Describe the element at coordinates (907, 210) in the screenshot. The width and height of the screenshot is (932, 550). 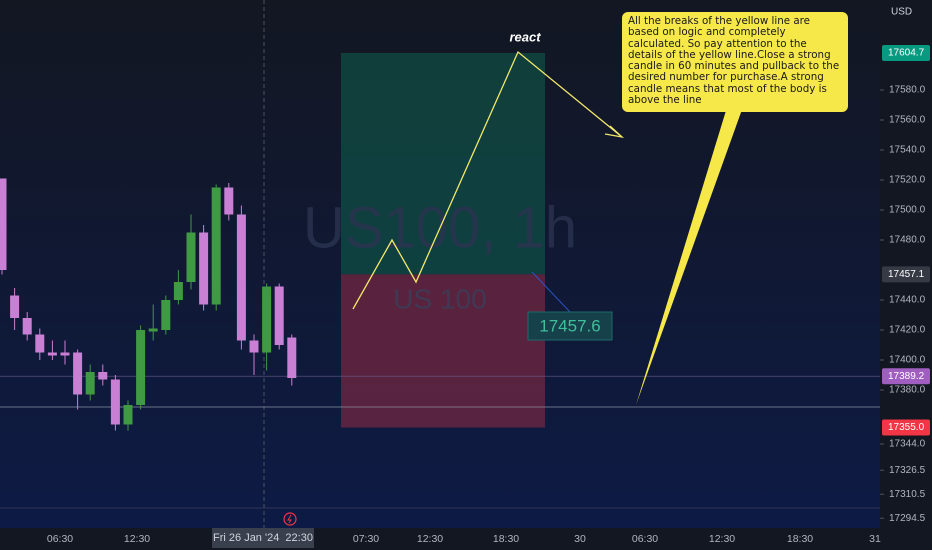
I see `y-tick-label: 17500.0` at that location.